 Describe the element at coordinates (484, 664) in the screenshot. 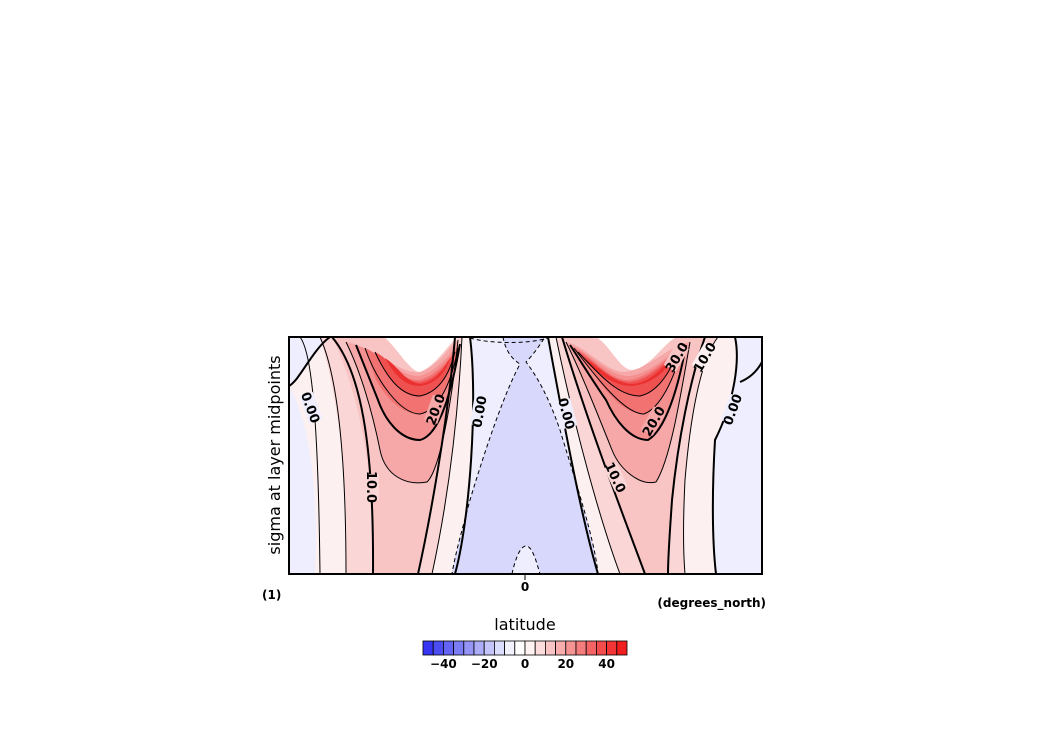

I see `colorbar-tick-label: −20` at that location.